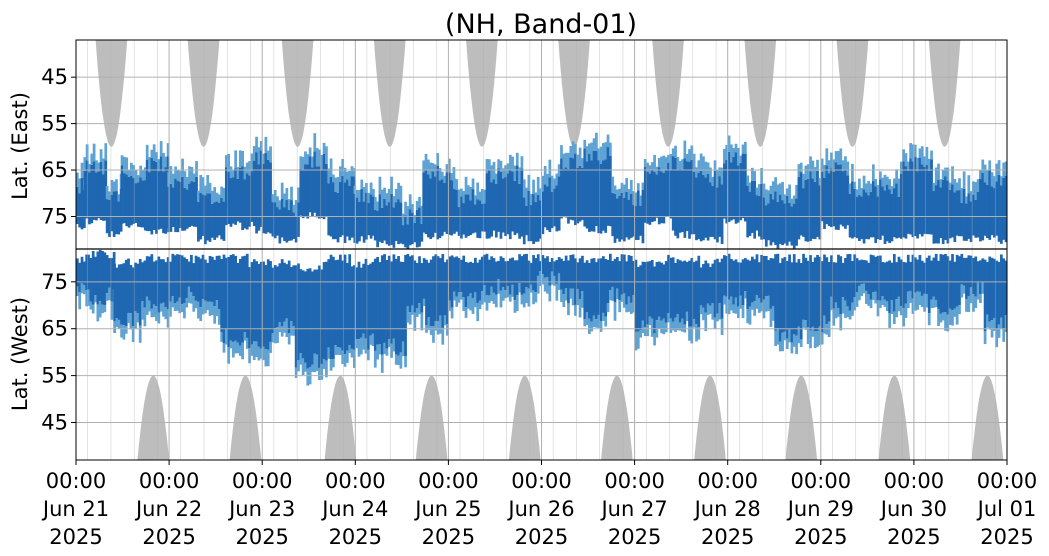  I want to click on no-data-region-west, so click(431, 417).